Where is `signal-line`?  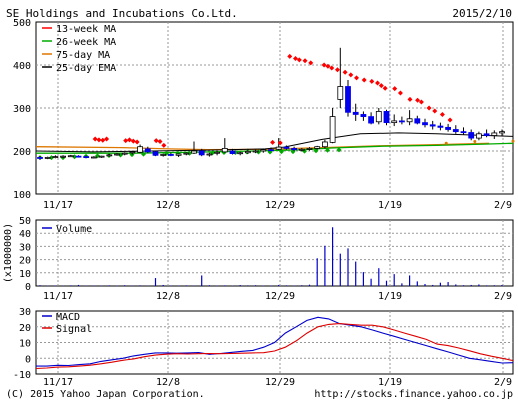
signal-line is located at coordinates (274, 346).